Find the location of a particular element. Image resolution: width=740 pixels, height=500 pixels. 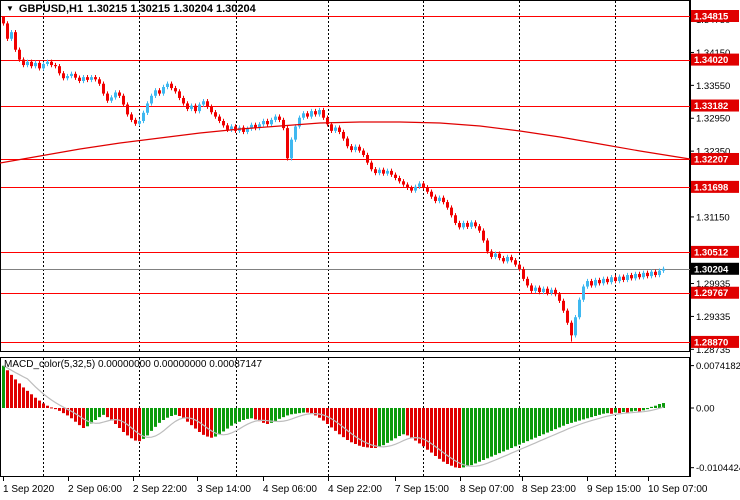

time-axis-label: 10 Sep 07:00 is located at coordinates (678, 489).